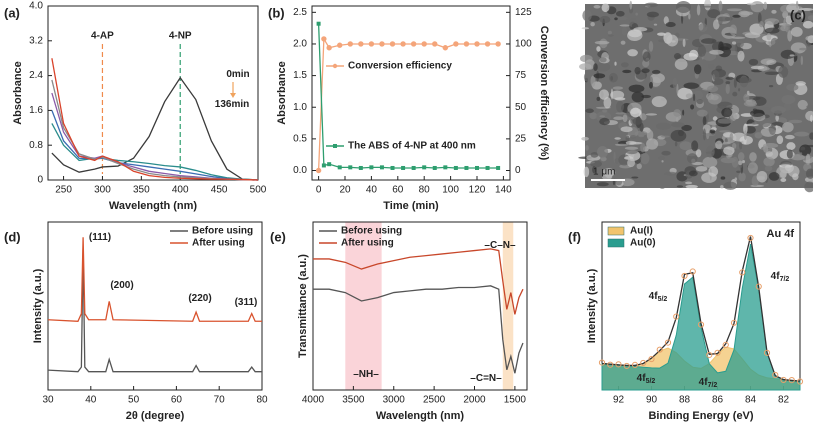  I want to click on x-tick-label: 250, so click(63, 190).